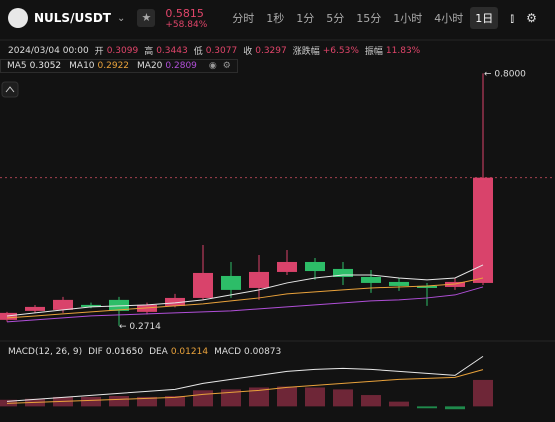 Image resolution: width=555 pixels, height=422 pixels. What do you see at coordinates (158, 352) in the screenshot?
I see `macd-name: DEA` at bounding box center [158, 352].